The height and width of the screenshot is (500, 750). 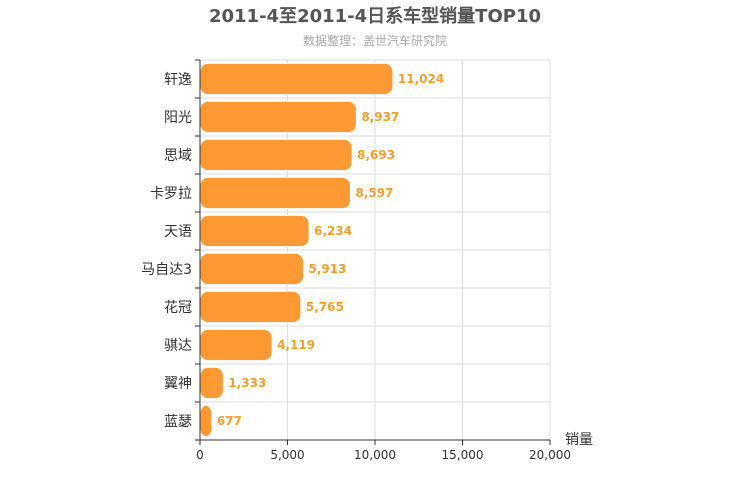 What do you see at coordinates (374, 193) in the screenshot?
I see `data-label: 8,597` at bounding box center [374, 193].